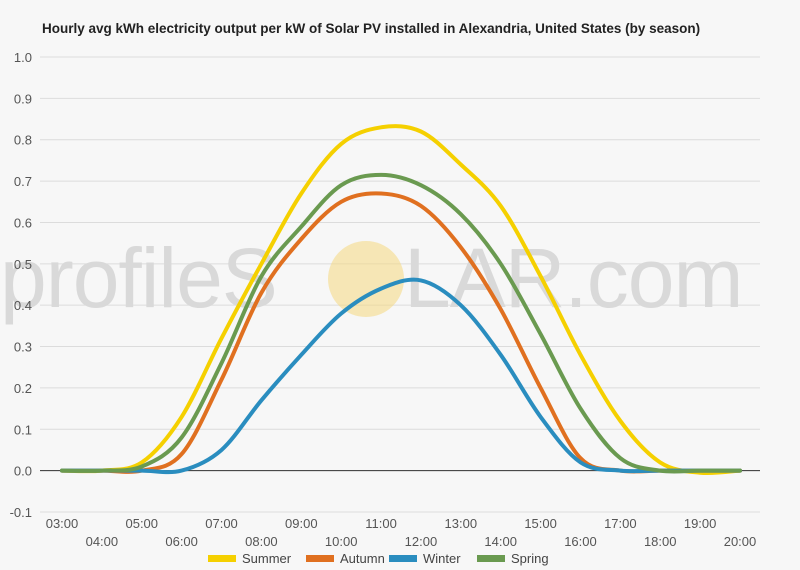 This screenshot has height=570, width=800. Describe the element at coordinates (442, 558) in the screenshot. I see `legend-label: Winter` at that location.